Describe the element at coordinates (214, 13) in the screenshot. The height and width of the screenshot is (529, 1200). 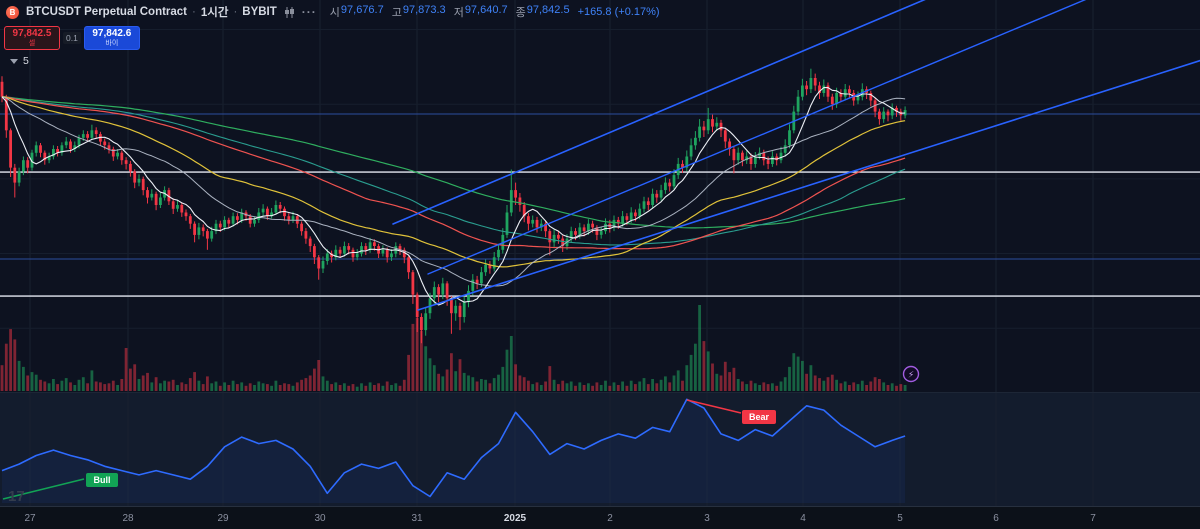
I see `interval-label: 1시간` at that location.